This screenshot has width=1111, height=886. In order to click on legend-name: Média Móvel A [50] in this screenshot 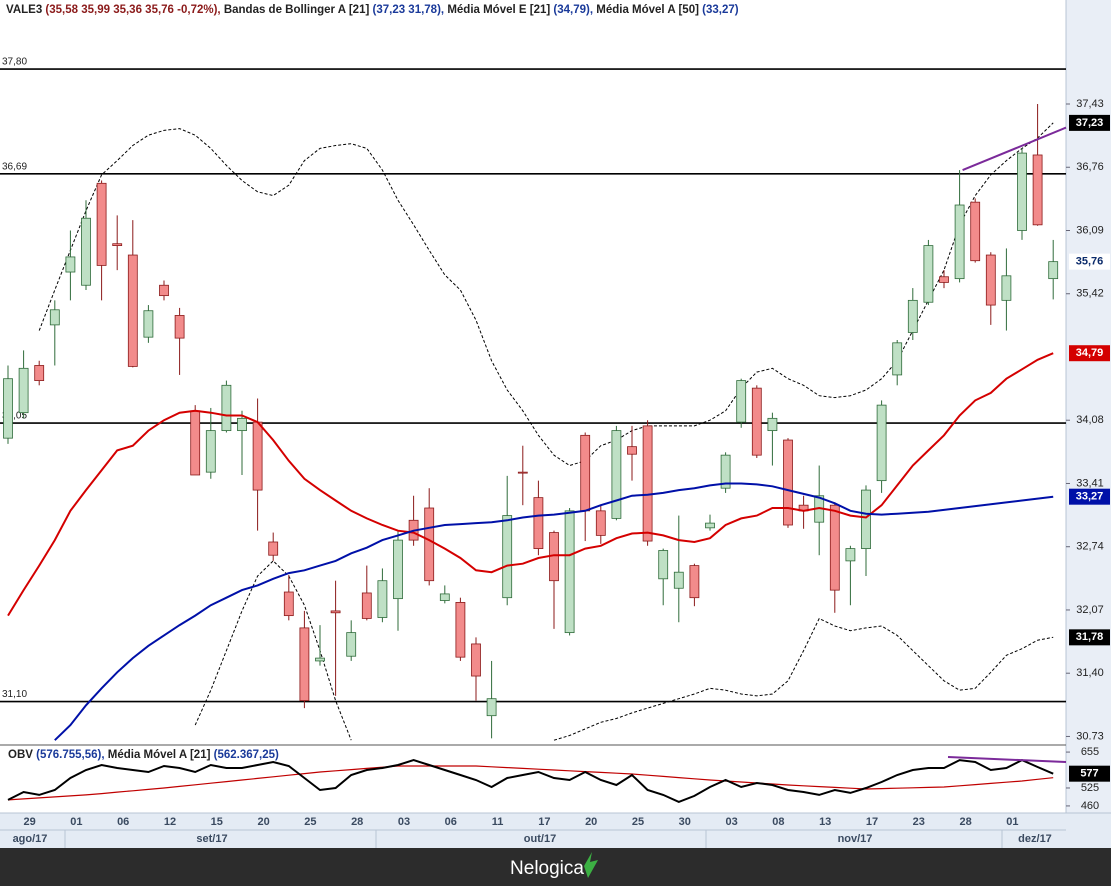, I will do `click(647, 10)`.